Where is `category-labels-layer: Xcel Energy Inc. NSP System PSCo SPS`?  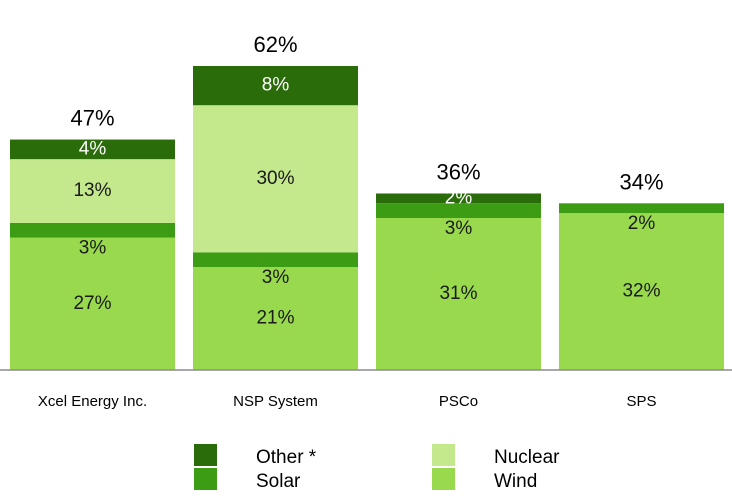
category-labels-layer: Xcel Energy Inc. NSP System PSCo SPS is located at coordinates (347, 401).